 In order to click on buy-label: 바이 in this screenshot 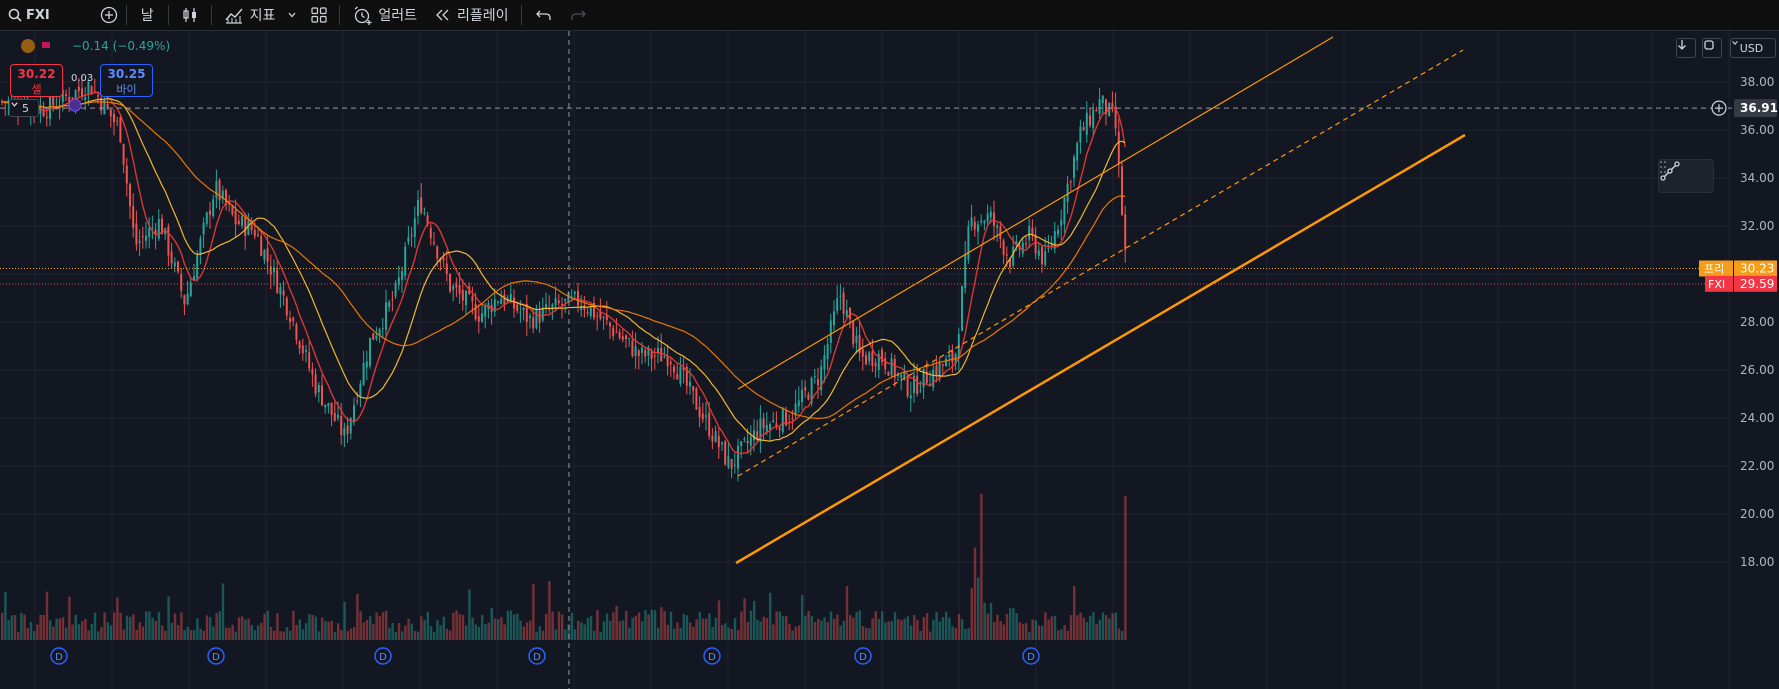, I will do `click(126, 89)`.